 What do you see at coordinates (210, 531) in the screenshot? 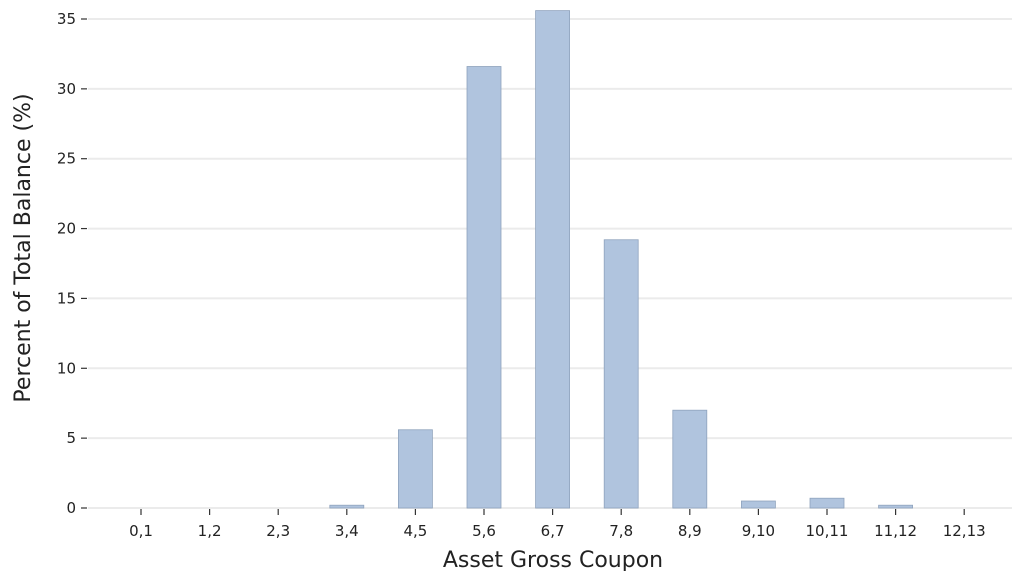
I see `x-tick-label: 1,2` at bounding box center [210, 531].